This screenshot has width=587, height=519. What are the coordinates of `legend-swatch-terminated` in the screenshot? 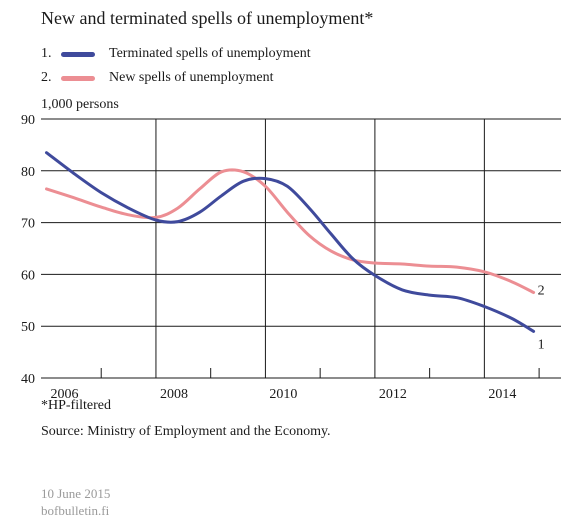 It's located at (78, 54).